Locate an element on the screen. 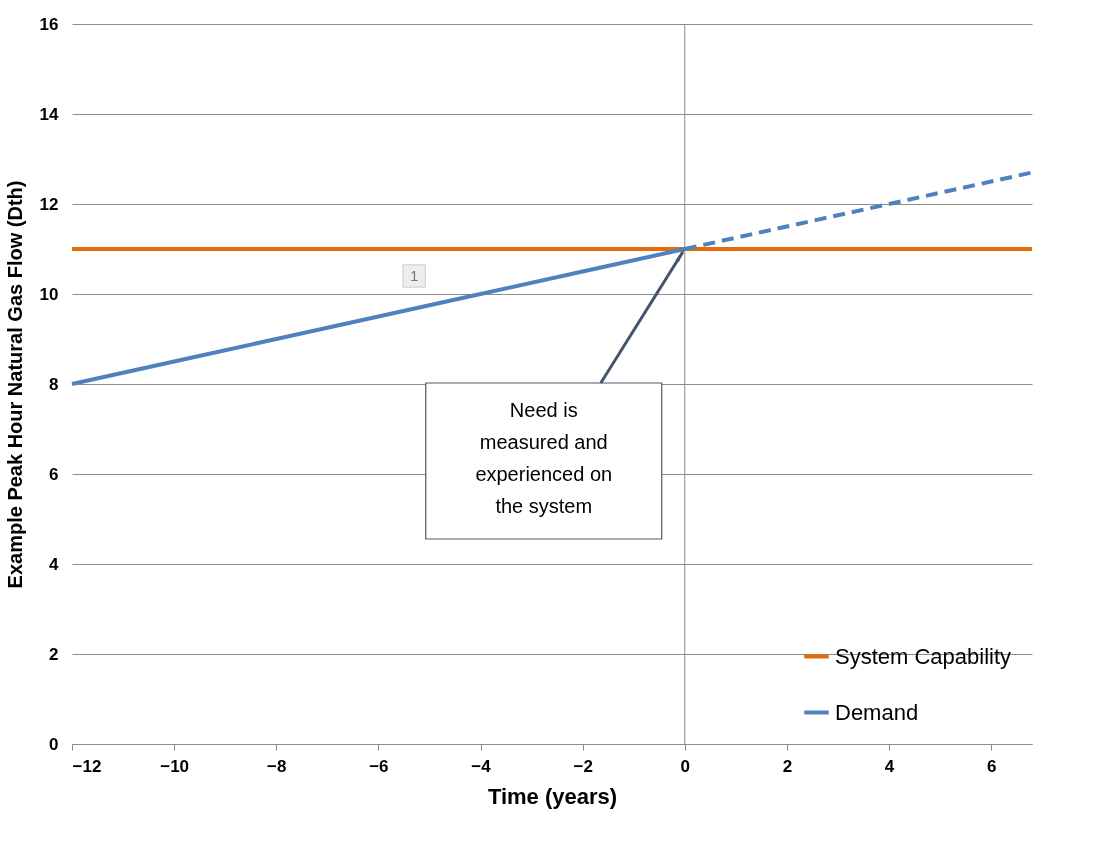 This screenshot has height=857, width=1099. y-tick-label: 6 is located at coordinates (54, 474).